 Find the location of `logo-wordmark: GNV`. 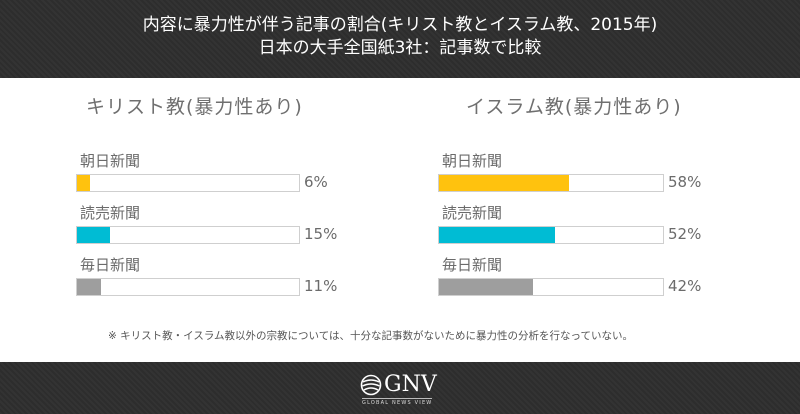

logo-wordmark: GNV is located at coordinates (410, 384).